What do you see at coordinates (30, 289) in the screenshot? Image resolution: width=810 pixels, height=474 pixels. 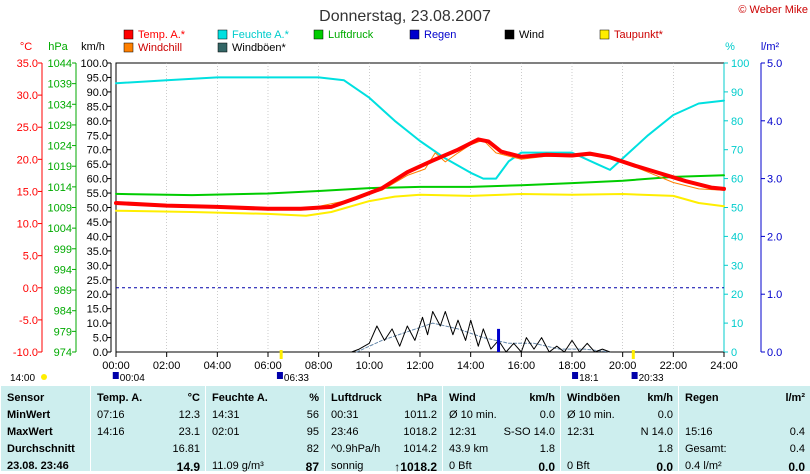 I see `temp-tick-label: 0.0` at bounding box center [30, 289].